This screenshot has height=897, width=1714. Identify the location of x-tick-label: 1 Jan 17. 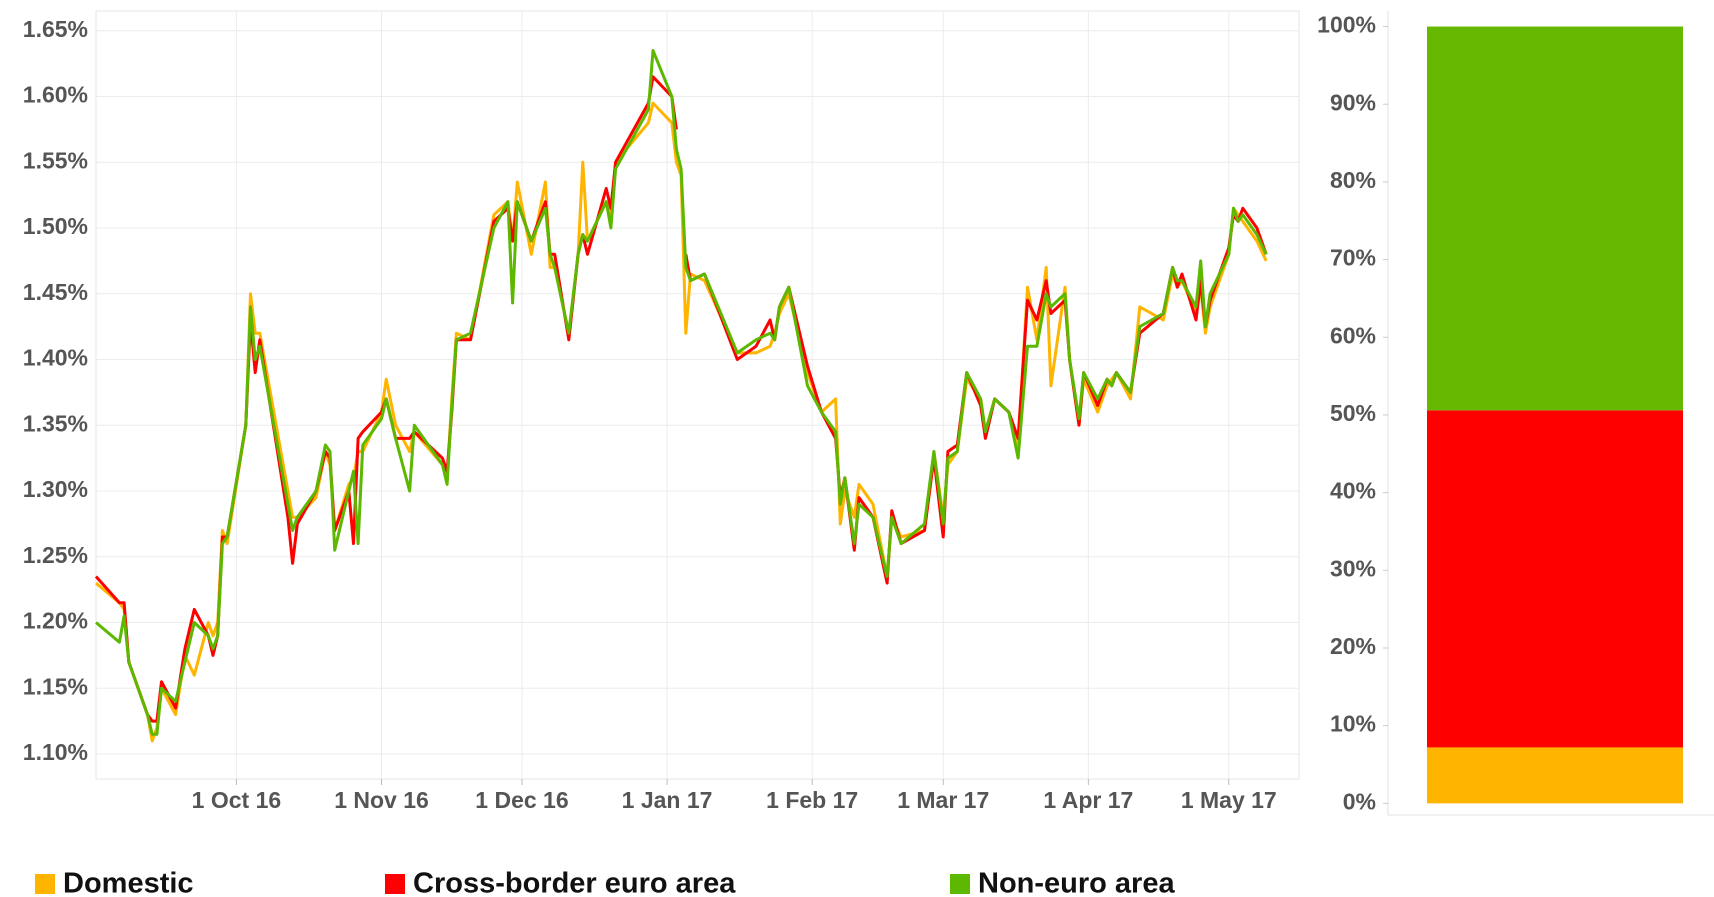
(667, 800).